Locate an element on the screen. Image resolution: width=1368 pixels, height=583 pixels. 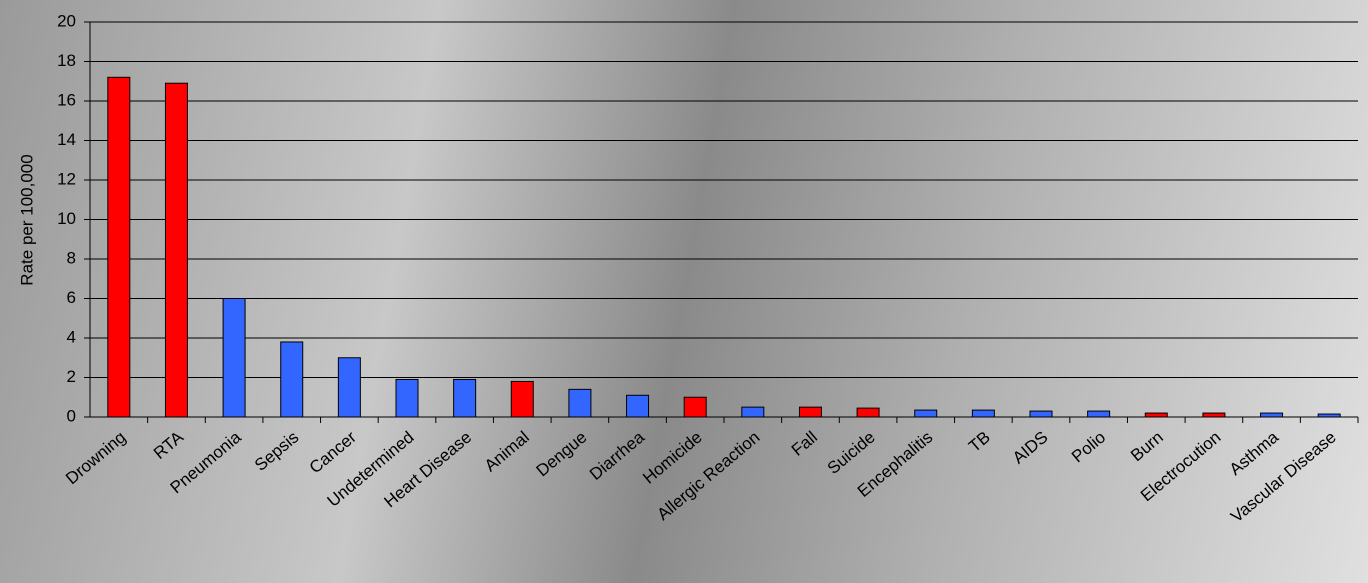
y-tick-label: 18 is located at coordinates (66, 60).